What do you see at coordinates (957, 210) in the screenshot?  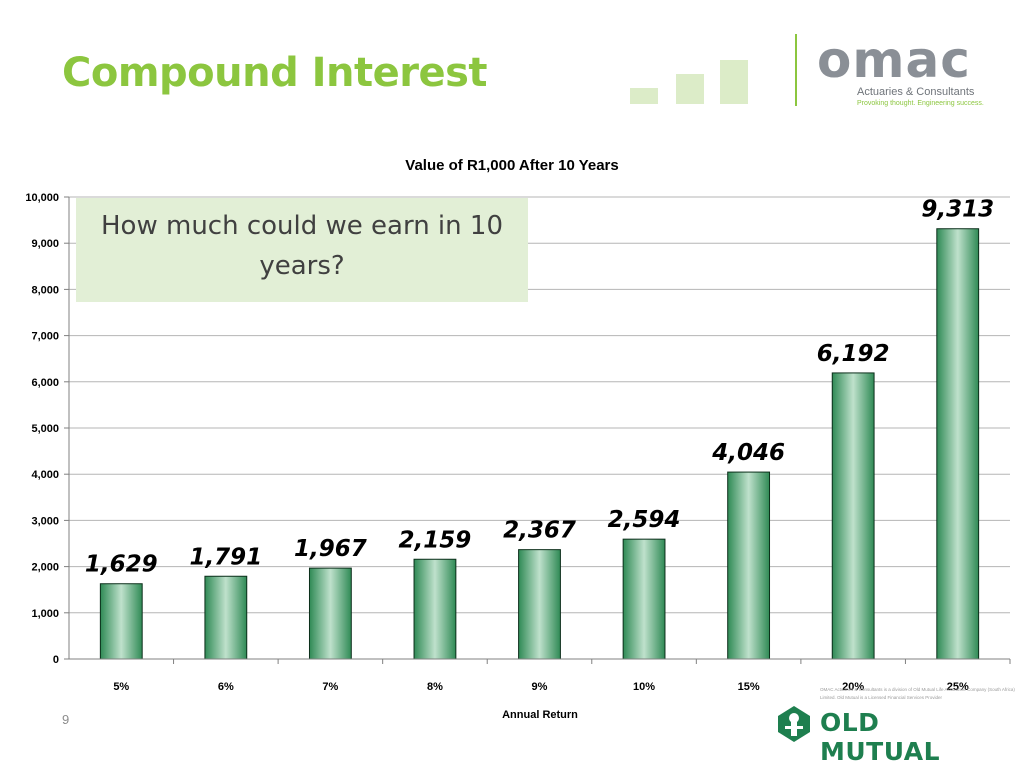 I see `data-label: 9,313` at bounding box center [957, 210].